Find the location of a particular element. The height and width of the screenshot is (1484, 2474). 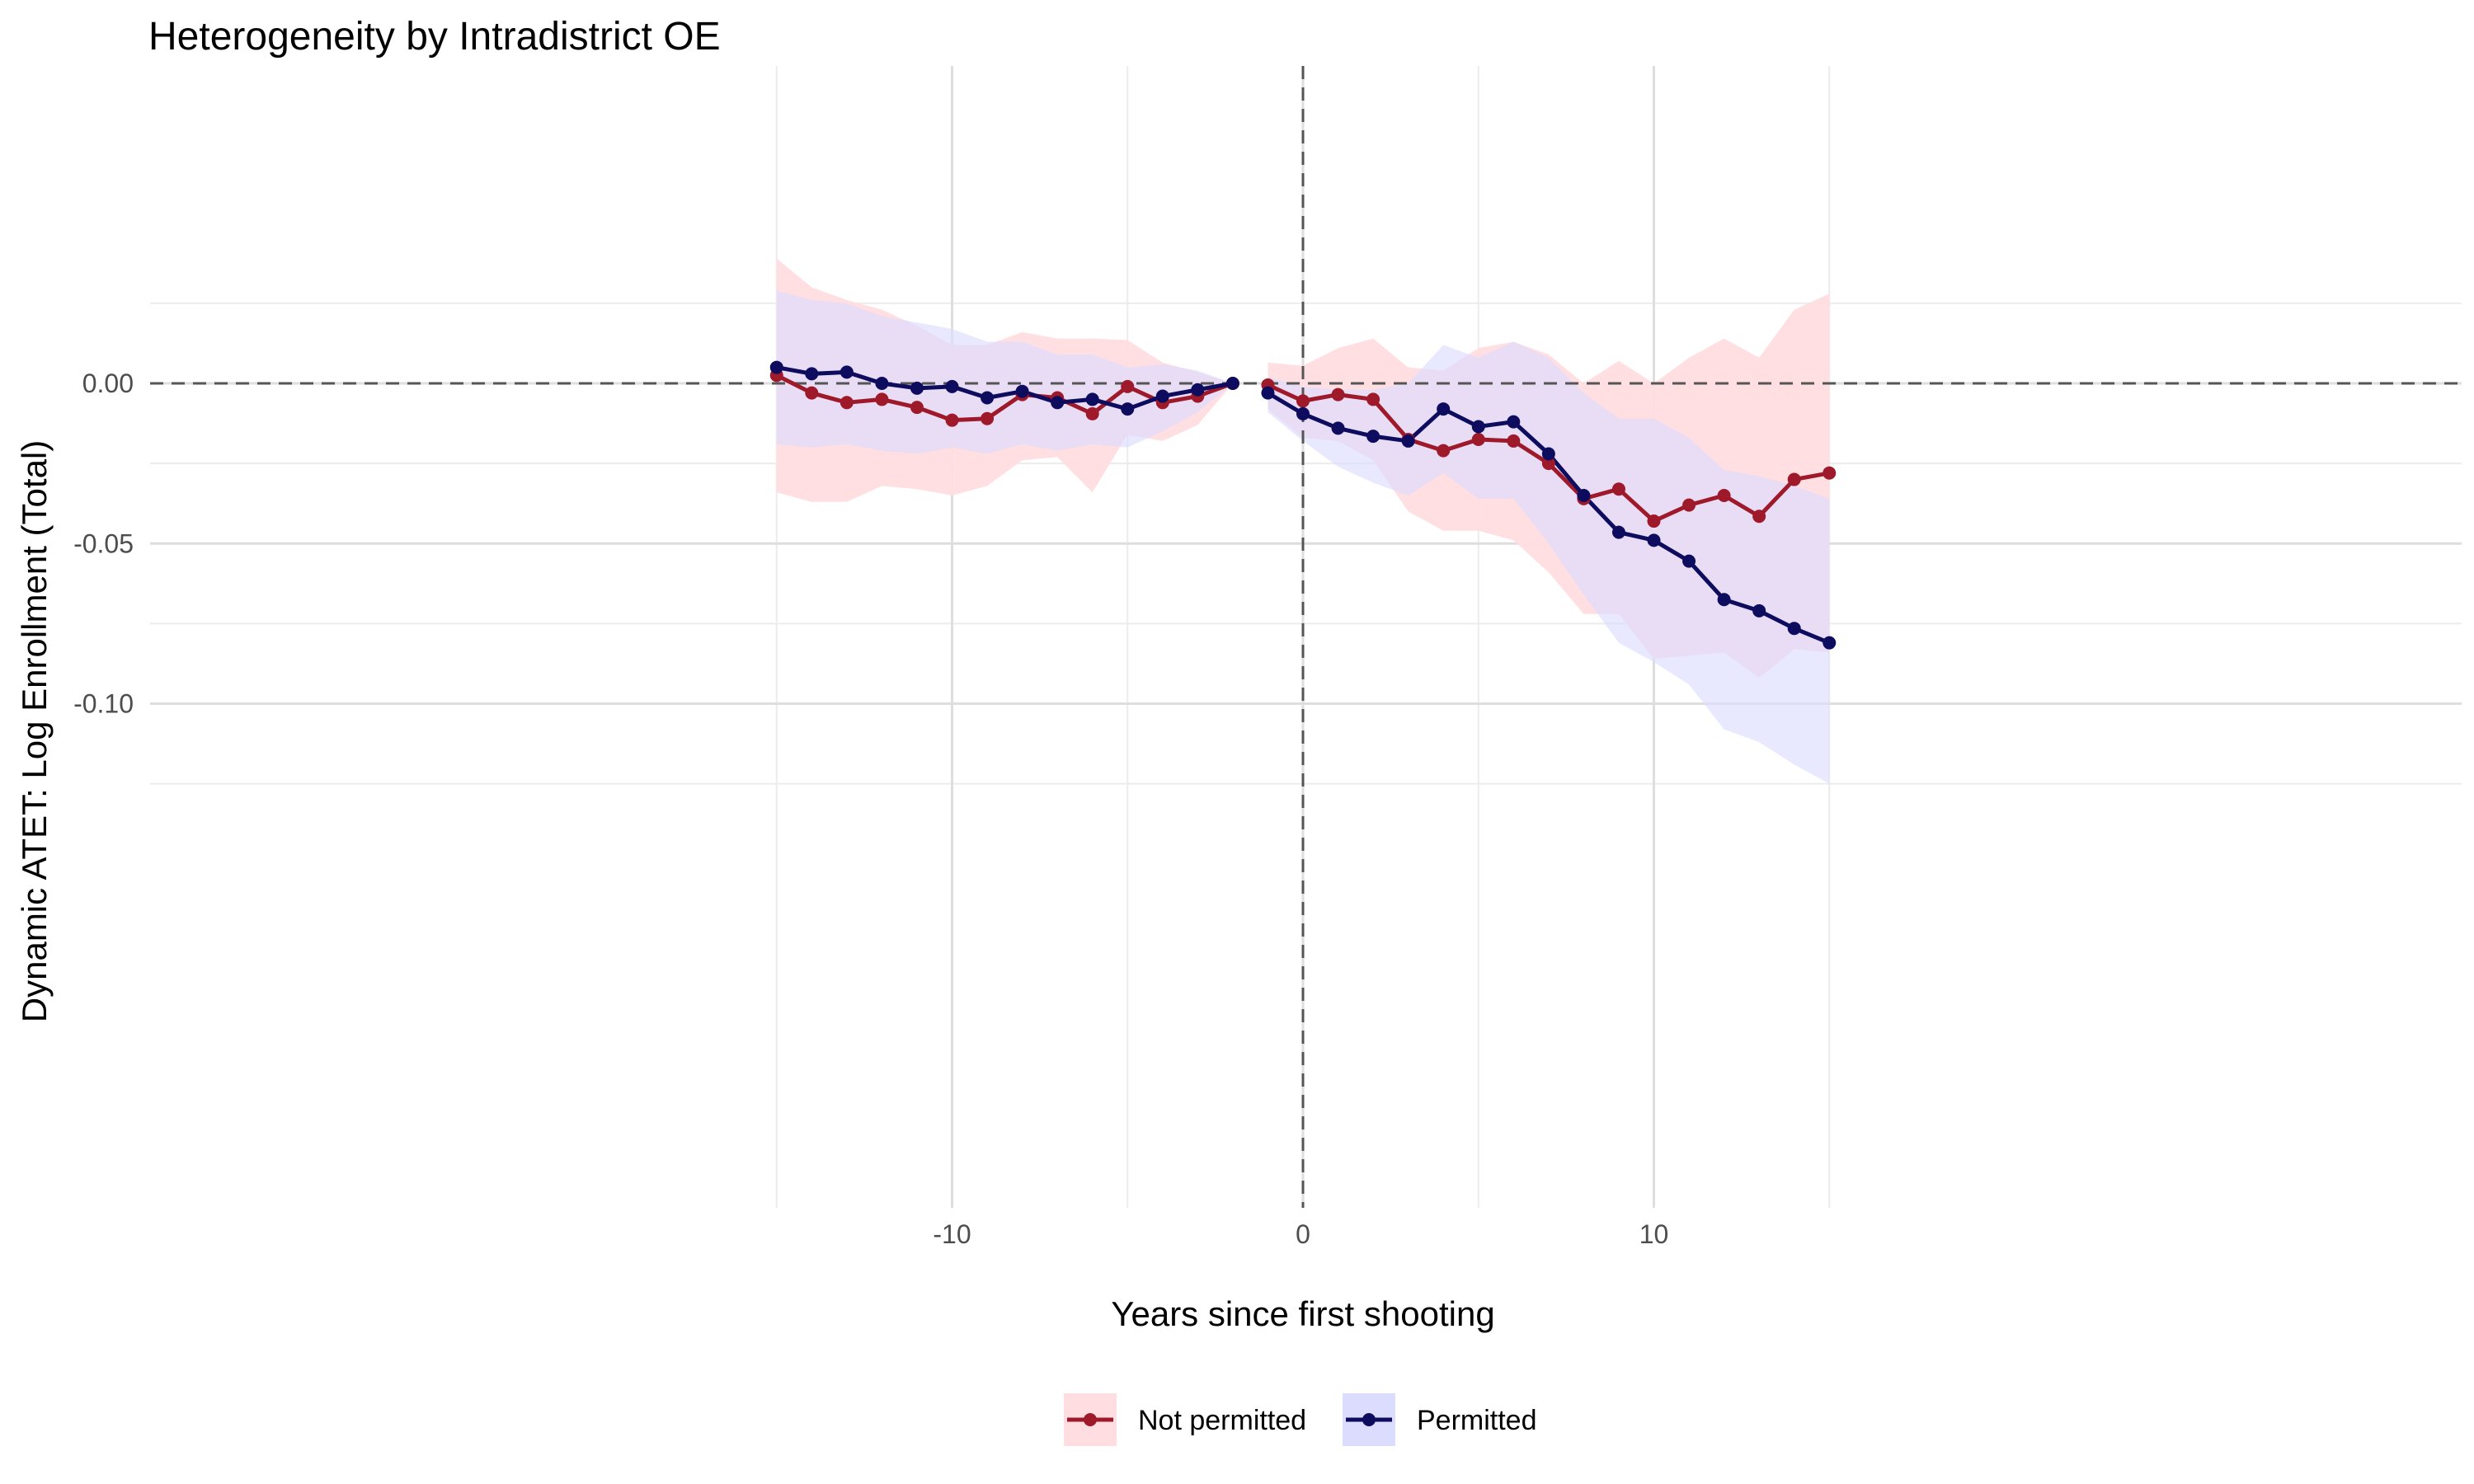

y-tick-label: -0.05 is located at coordinates (103, 543).